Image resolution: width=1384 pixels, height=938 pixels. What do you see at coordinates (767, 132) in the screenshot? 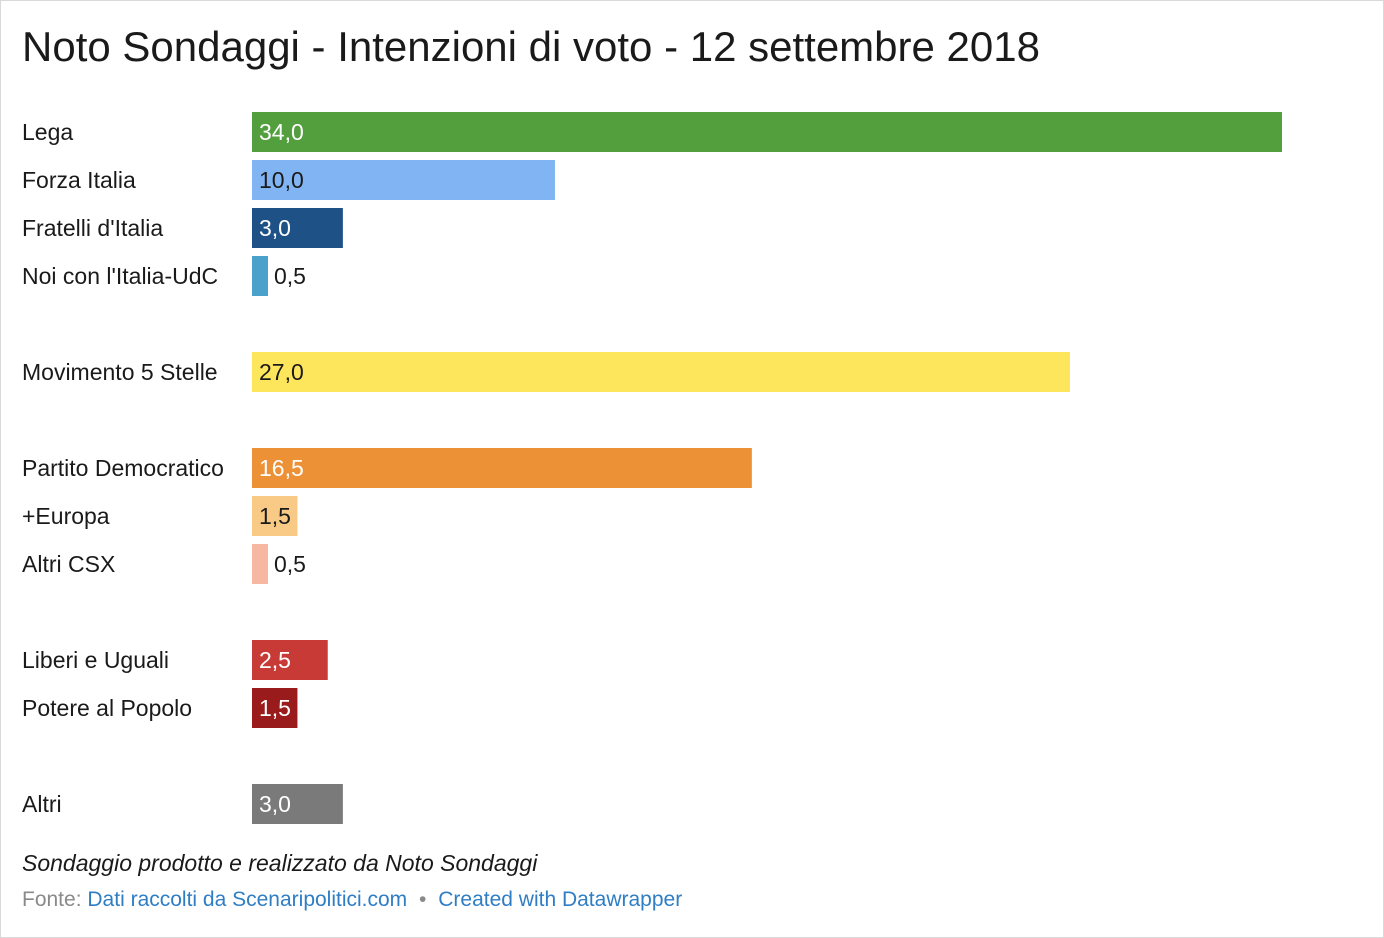
I see `bar-lega` at bounding box center [767, 132].